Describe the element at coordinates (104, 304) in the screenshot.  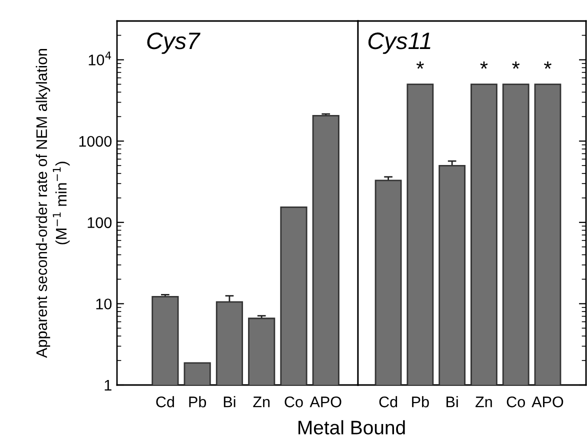
I see `y-tick-label: 10` at that location.